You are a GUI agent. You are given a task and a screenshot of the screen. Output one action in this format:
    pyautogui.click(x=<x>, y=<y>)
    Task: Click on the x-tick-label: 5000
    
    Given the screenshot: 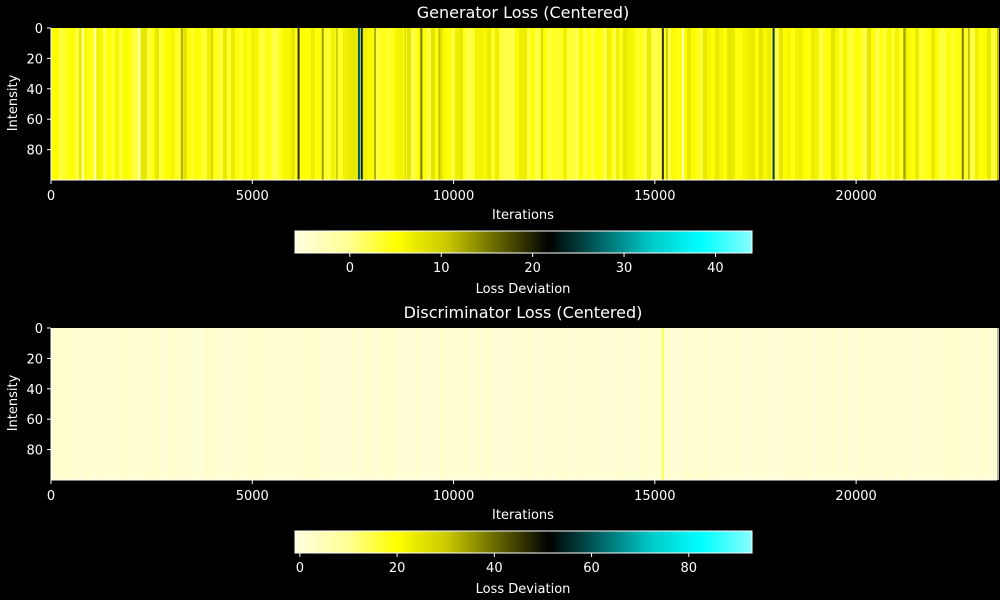 What is the action you would take?
    pyautogui.click(x=252, y=496)
    